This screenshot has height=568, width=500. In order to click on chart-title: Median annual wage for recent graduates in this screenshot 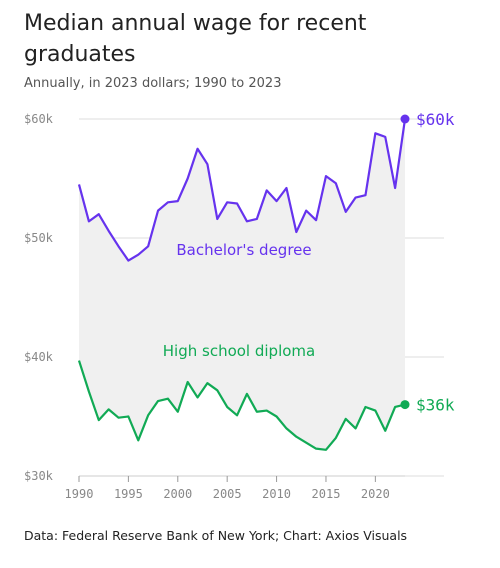, I will do `click(195, 39)`.